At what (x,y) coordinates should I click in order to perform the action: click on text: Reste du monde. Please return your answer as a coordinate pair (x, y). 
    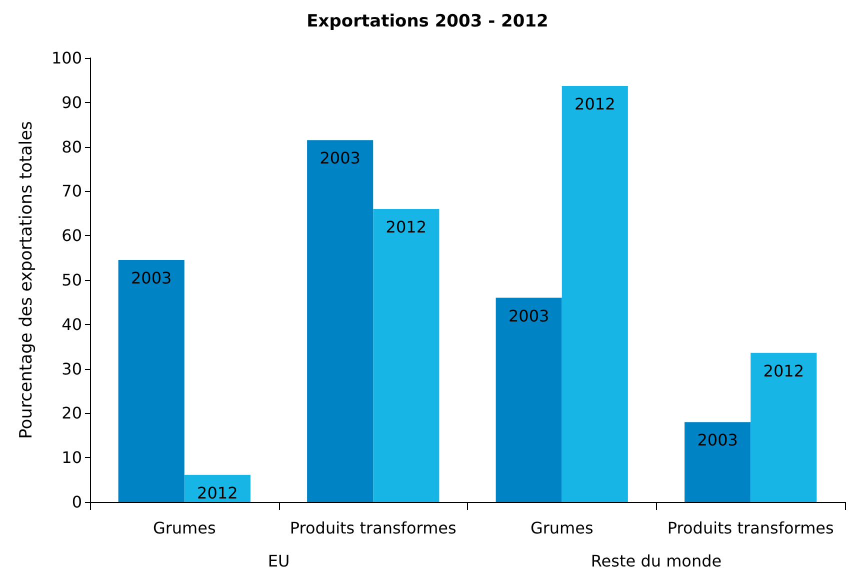
    Looking at the image, I should click on (656, 561).